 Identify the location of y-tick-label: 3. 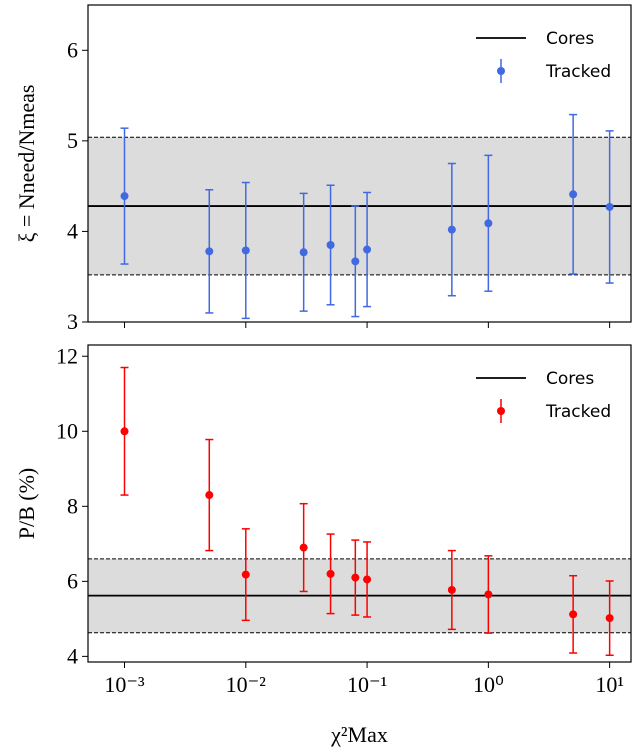
(72, 321).